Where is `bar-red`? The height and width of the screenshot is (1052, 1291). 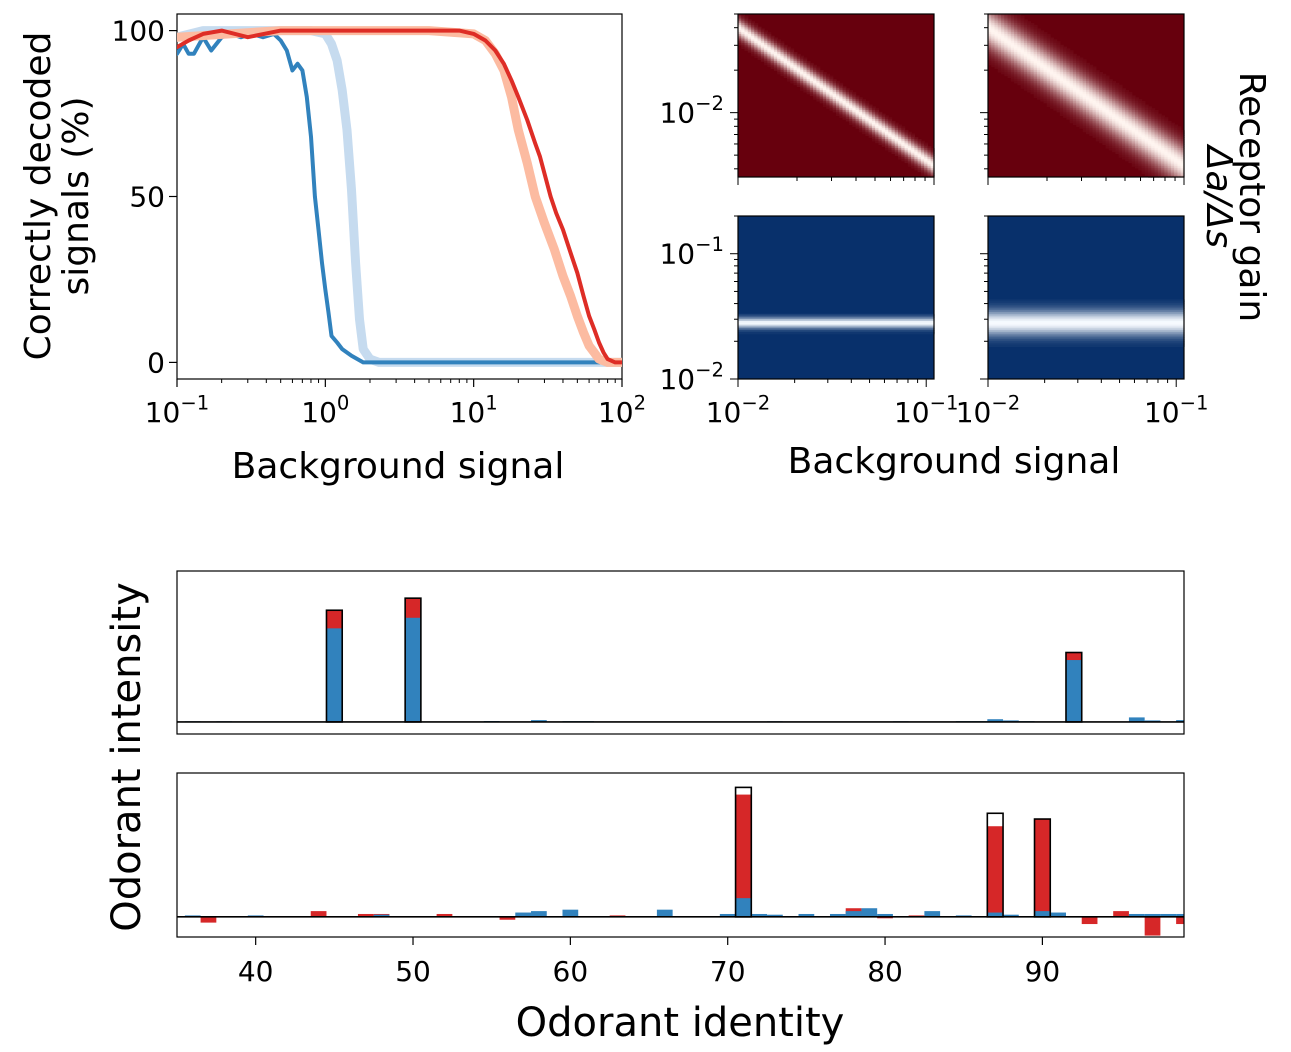 bar-red is located at coordinates (365, 915).